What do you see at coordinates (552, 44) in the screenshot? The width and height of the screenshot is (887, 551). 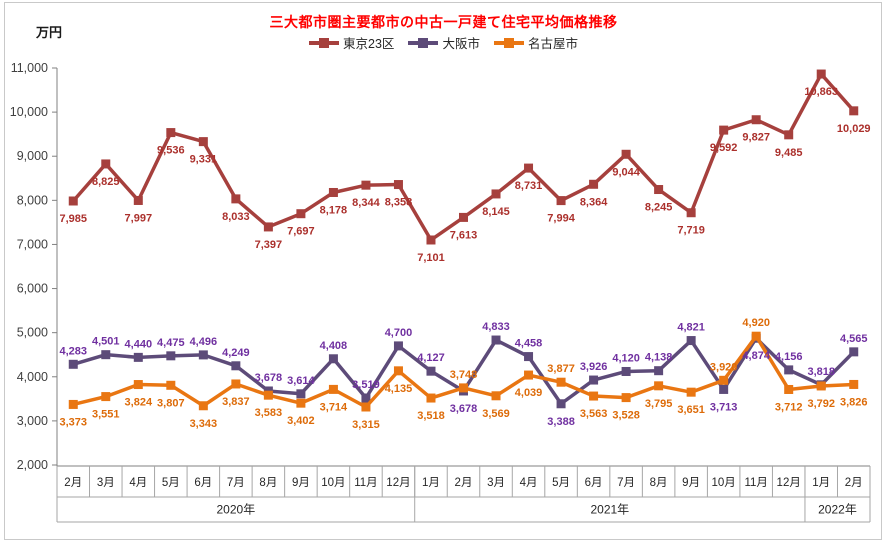 I see `legend-label: 名古屋市` at bounding box center [552, 44].